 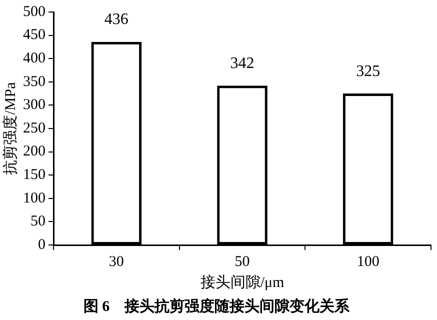 I want to click on y-tick-label: 0, so click(x=42, y=244).